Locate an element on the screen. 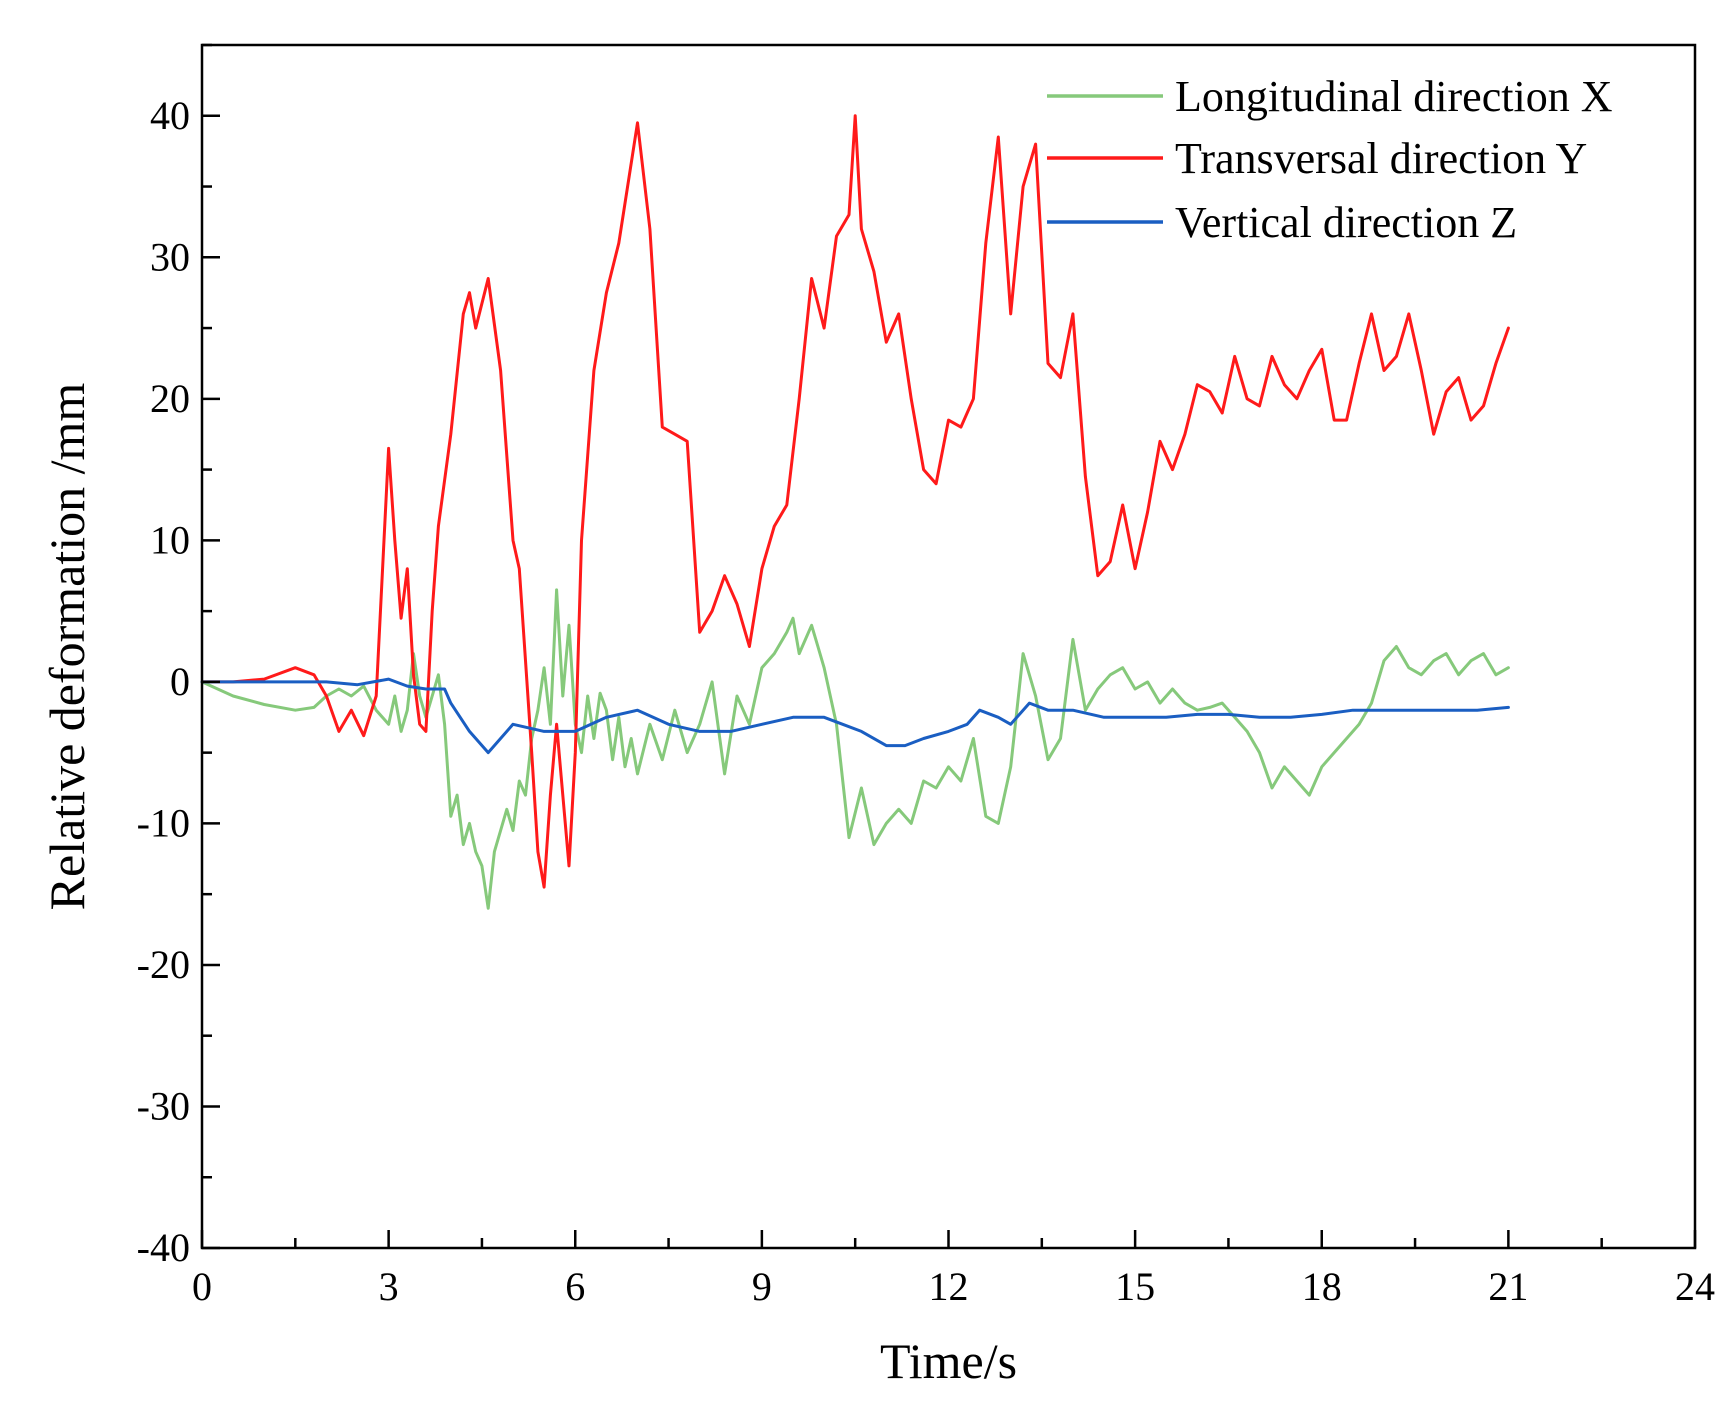  x-tick-label: 0 is located at coordinates (202, 1286).